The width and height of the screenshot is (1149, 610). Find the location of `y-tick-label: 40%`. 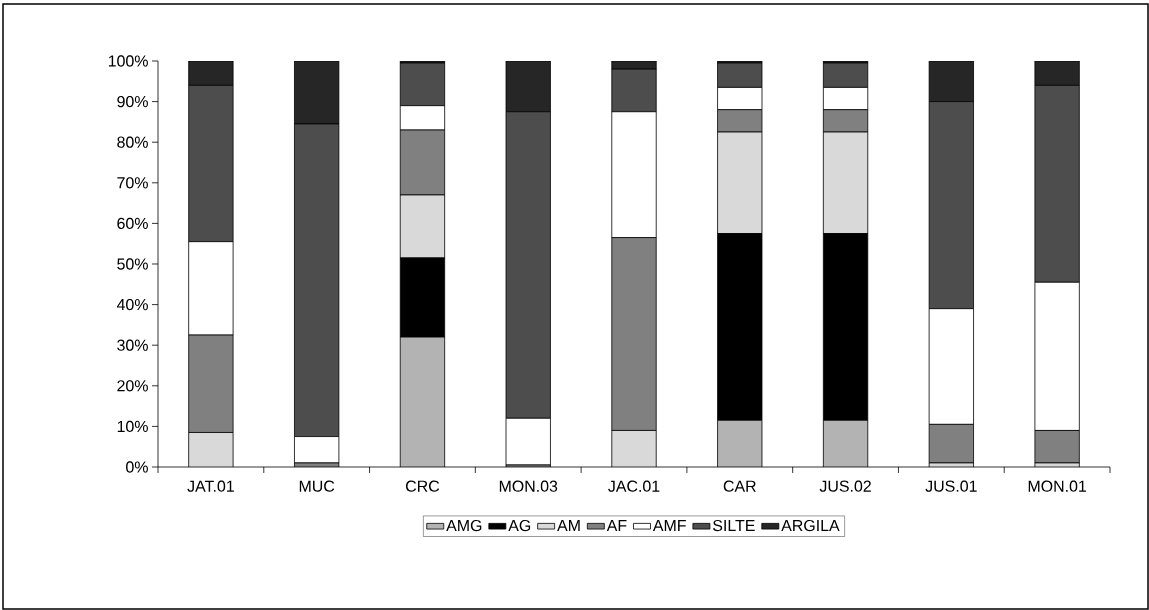

y-tick-label: 40% is located at coordinates (132, 304).